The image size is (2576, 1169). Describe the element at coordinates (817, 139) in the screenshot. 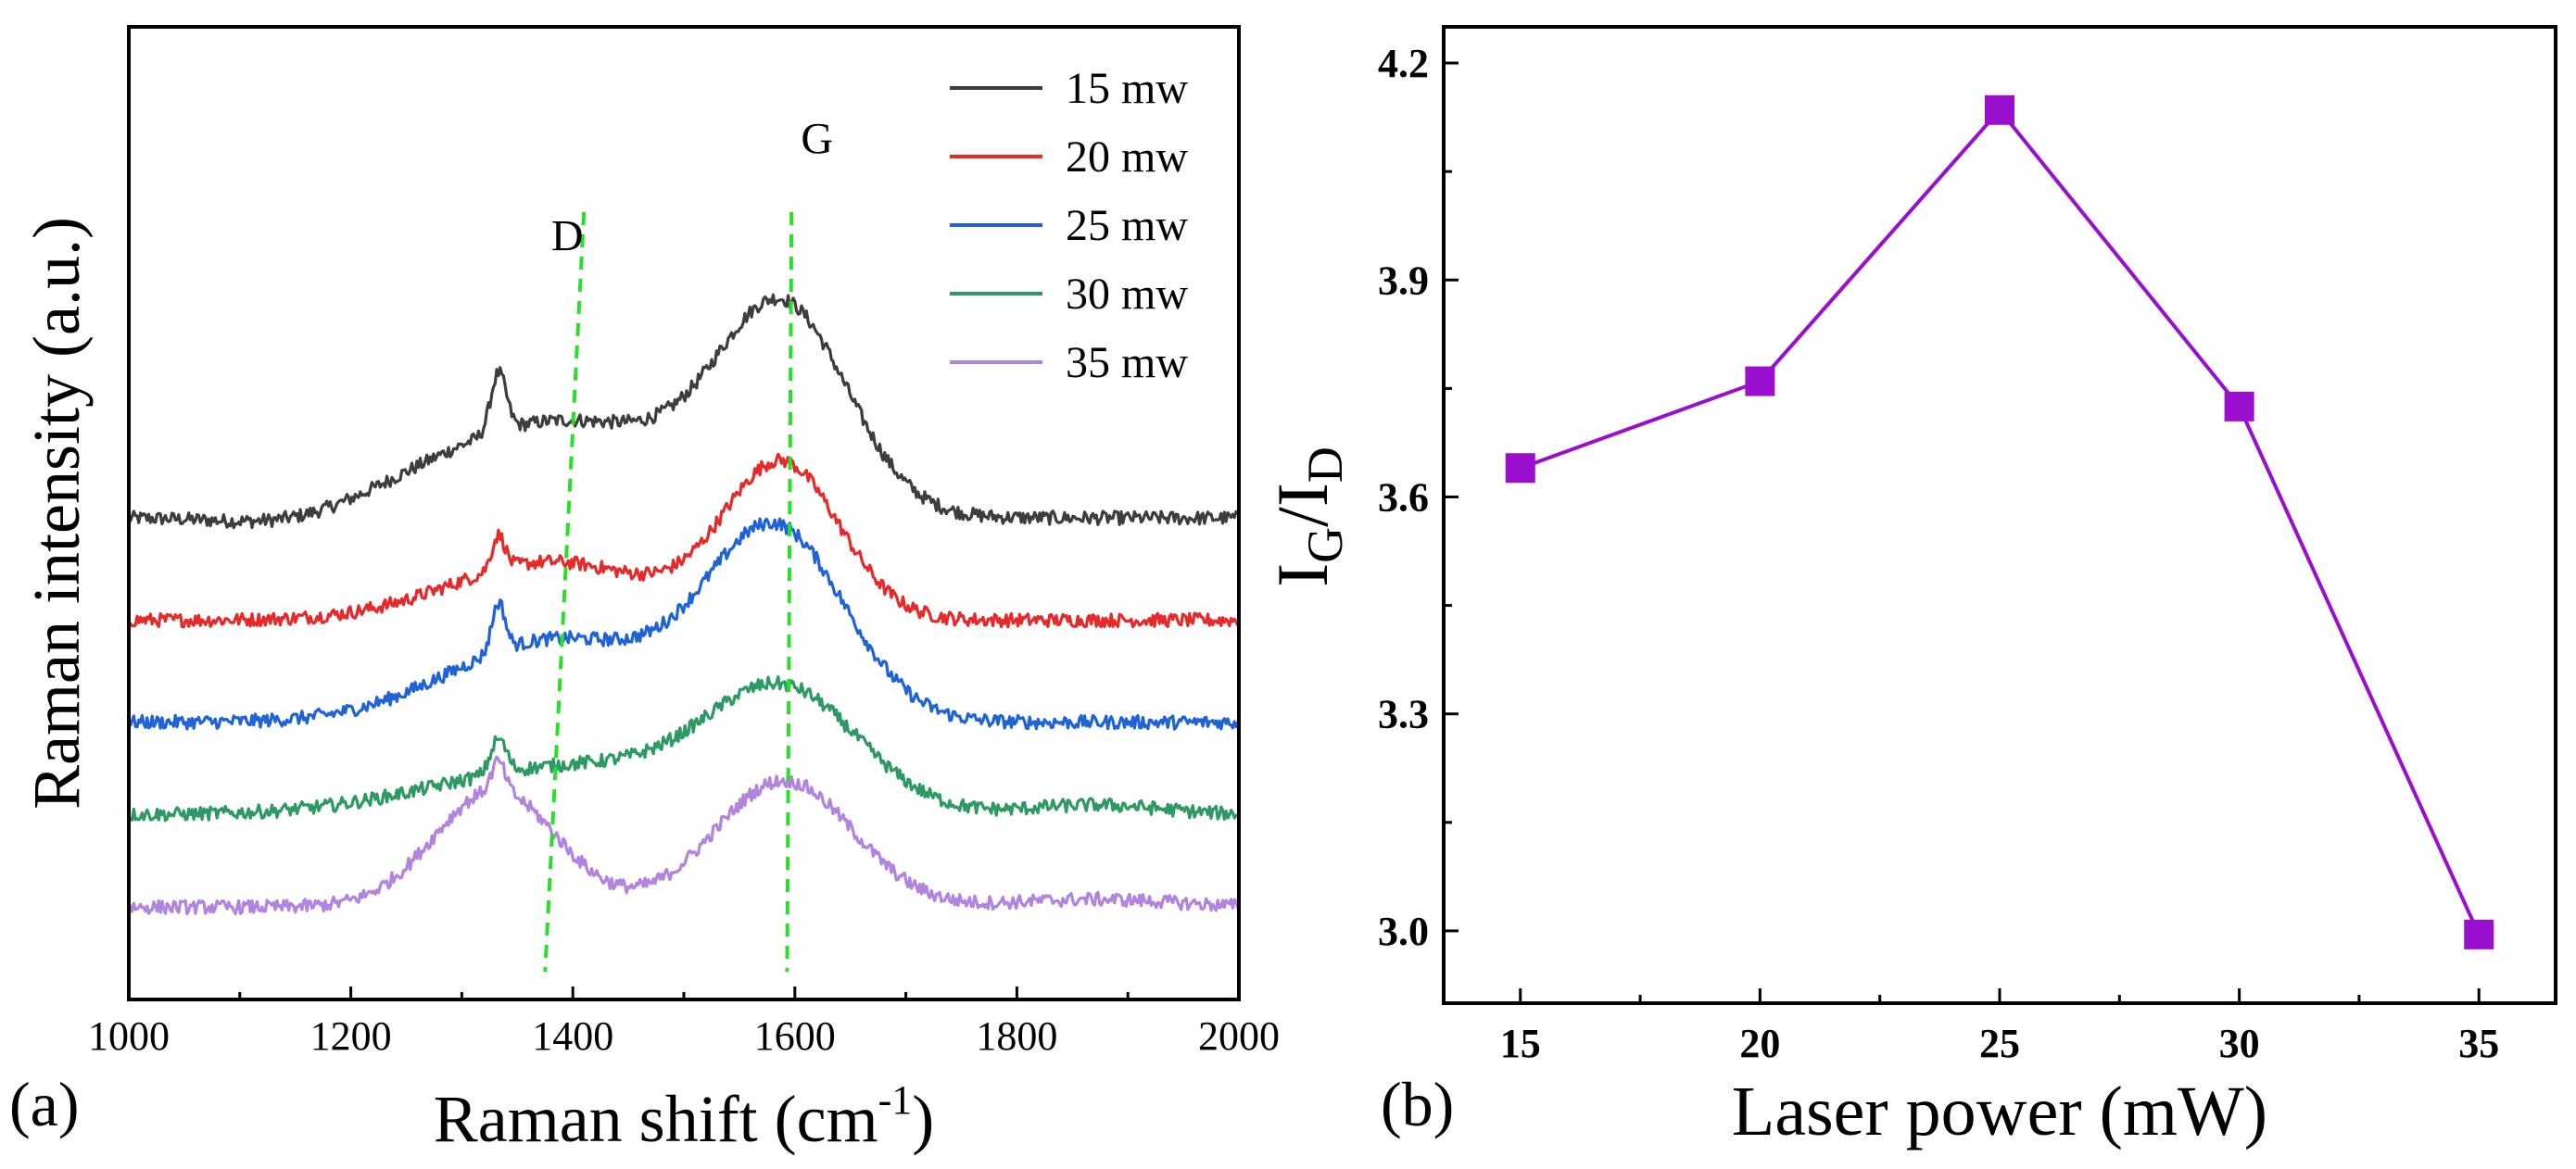

I see `peak-label: G` at that location.